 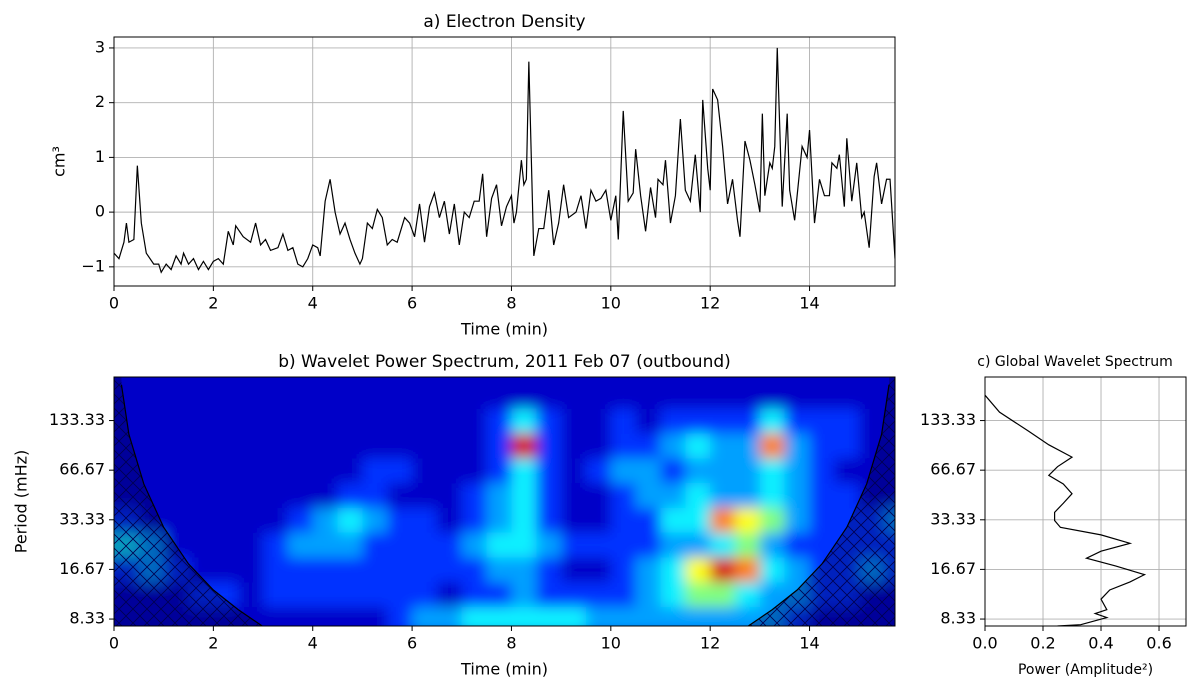 What do you see at coordinates (1066, 510) in the screenshot?
I see `spectrum-line` at bounding box center [1066, 510].